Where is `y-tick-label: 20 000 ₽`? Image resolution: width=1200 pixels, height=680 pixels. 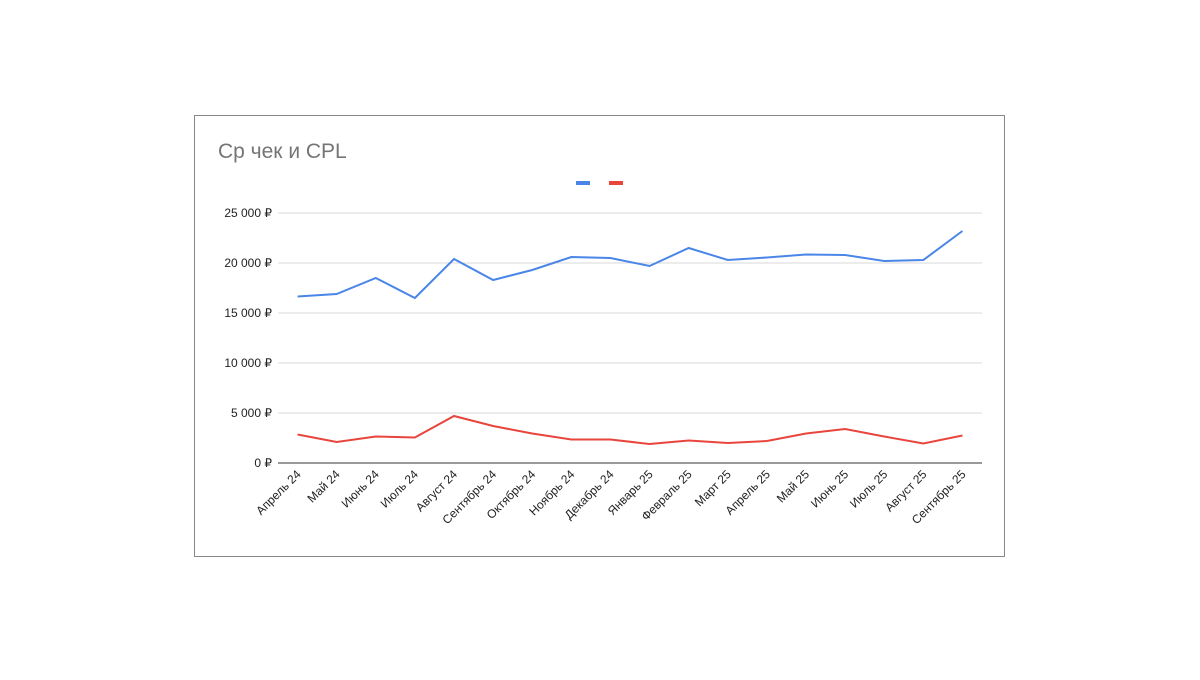 y-tick-label: 20 000 ₽ is located at coordinates (248, 263).